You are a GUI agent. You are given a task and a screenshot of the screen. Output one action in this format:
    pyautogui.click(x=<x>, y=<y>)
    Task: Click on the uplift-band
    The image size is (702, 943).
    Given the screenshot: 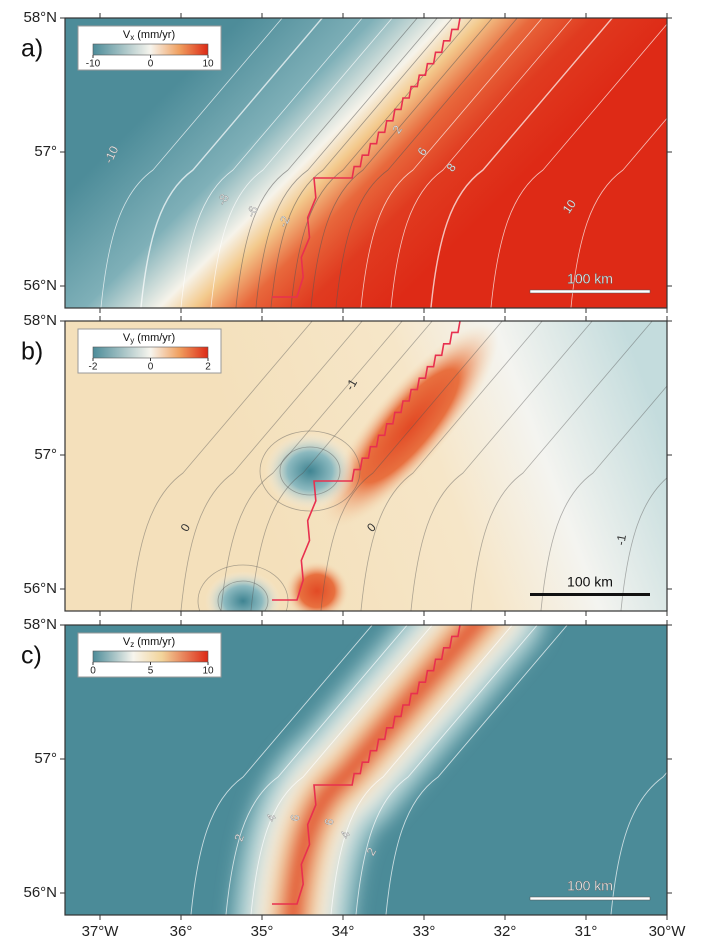 What is the action you would take?
    pyautogui.click(x=389, y=770)
    